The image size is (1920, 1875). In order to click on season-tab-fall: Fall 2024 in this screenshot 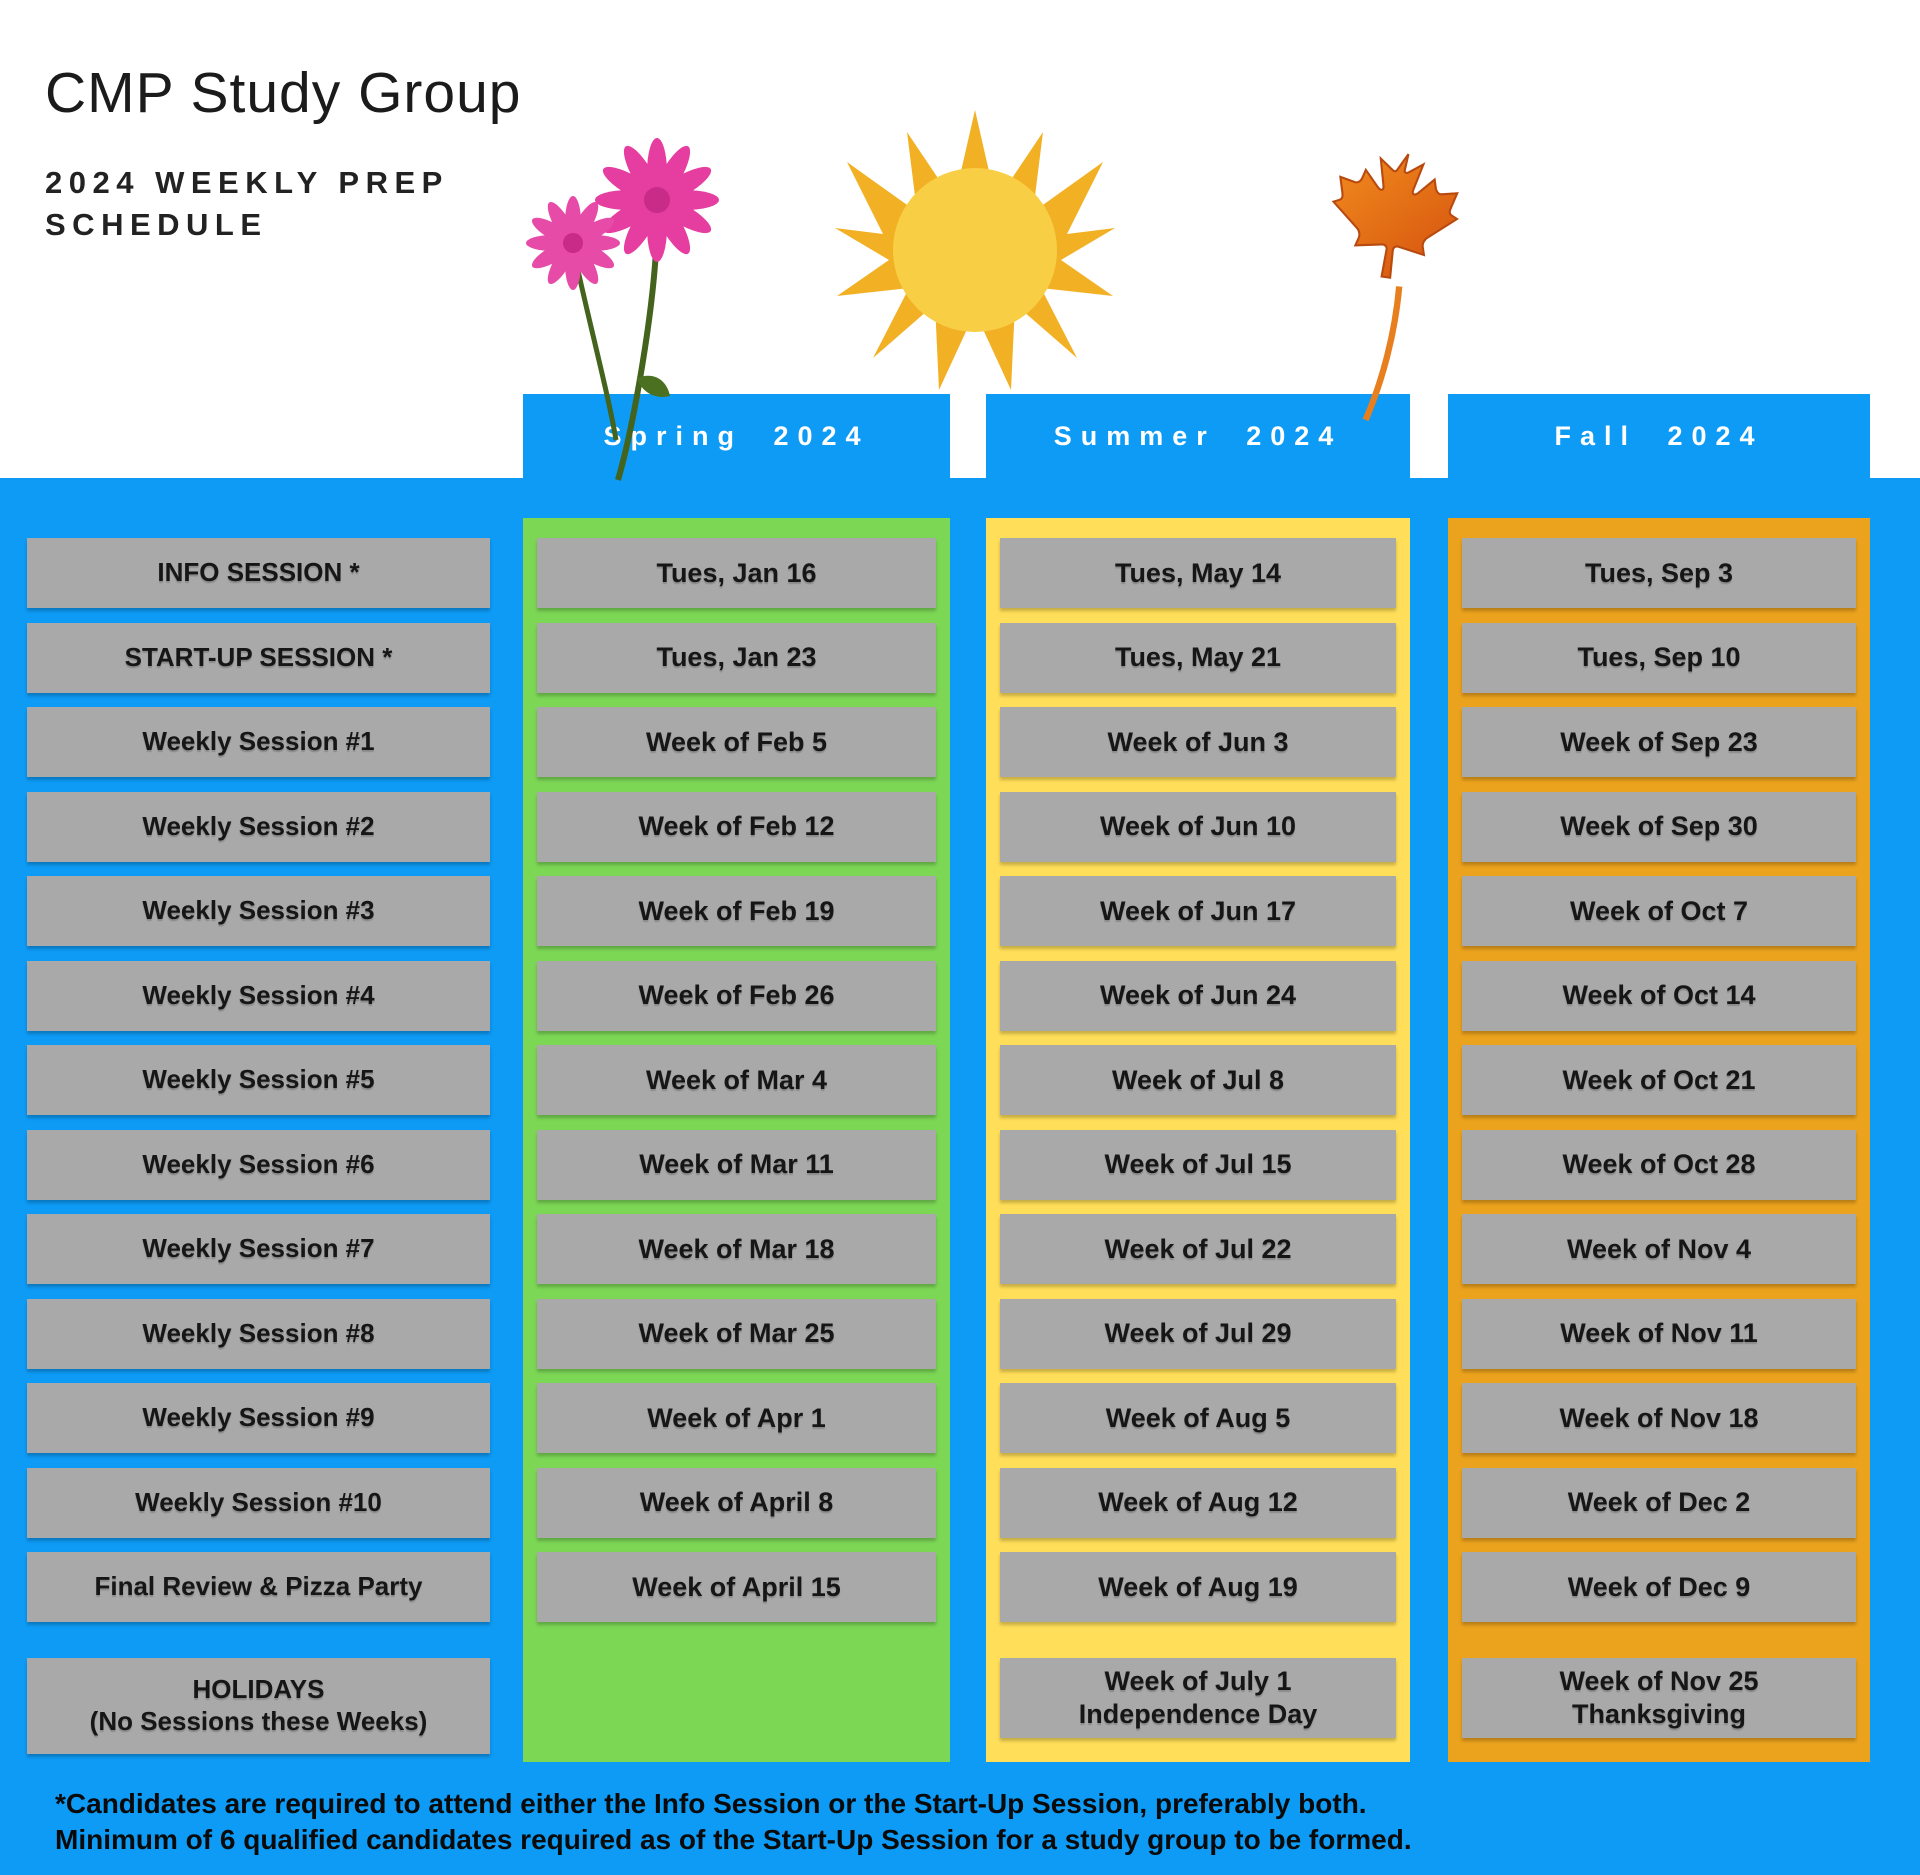, I will do `click(1659, 436)`.